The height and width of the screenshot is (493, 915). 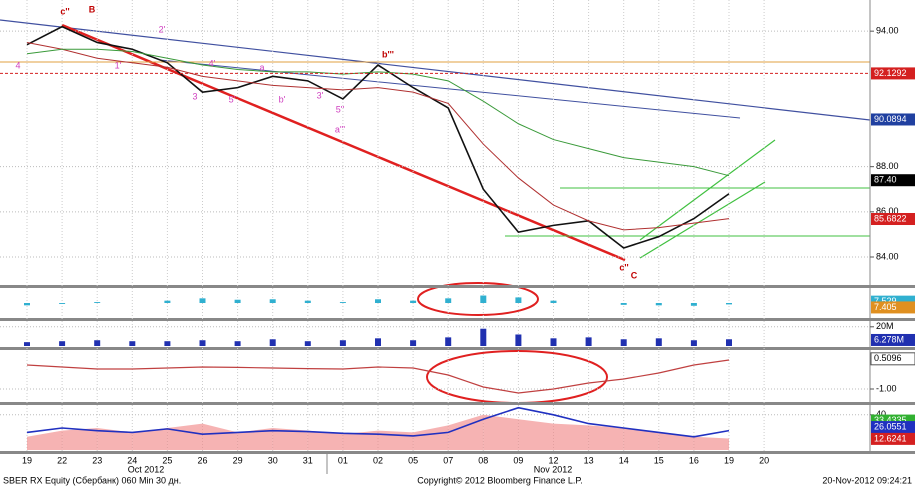 I want to click on price-tag-label: 0.5096, so click(x=888, y=358).